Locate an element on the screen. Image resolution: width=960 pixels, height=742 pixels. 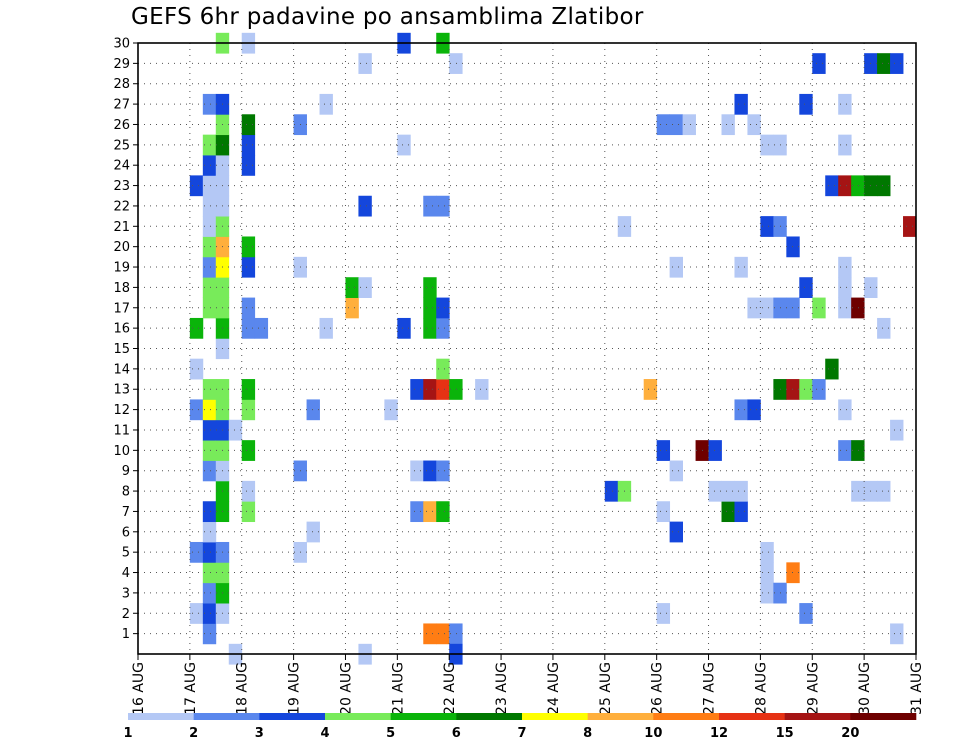
y-tick-label: 18 is located at coordinates (121, 288).